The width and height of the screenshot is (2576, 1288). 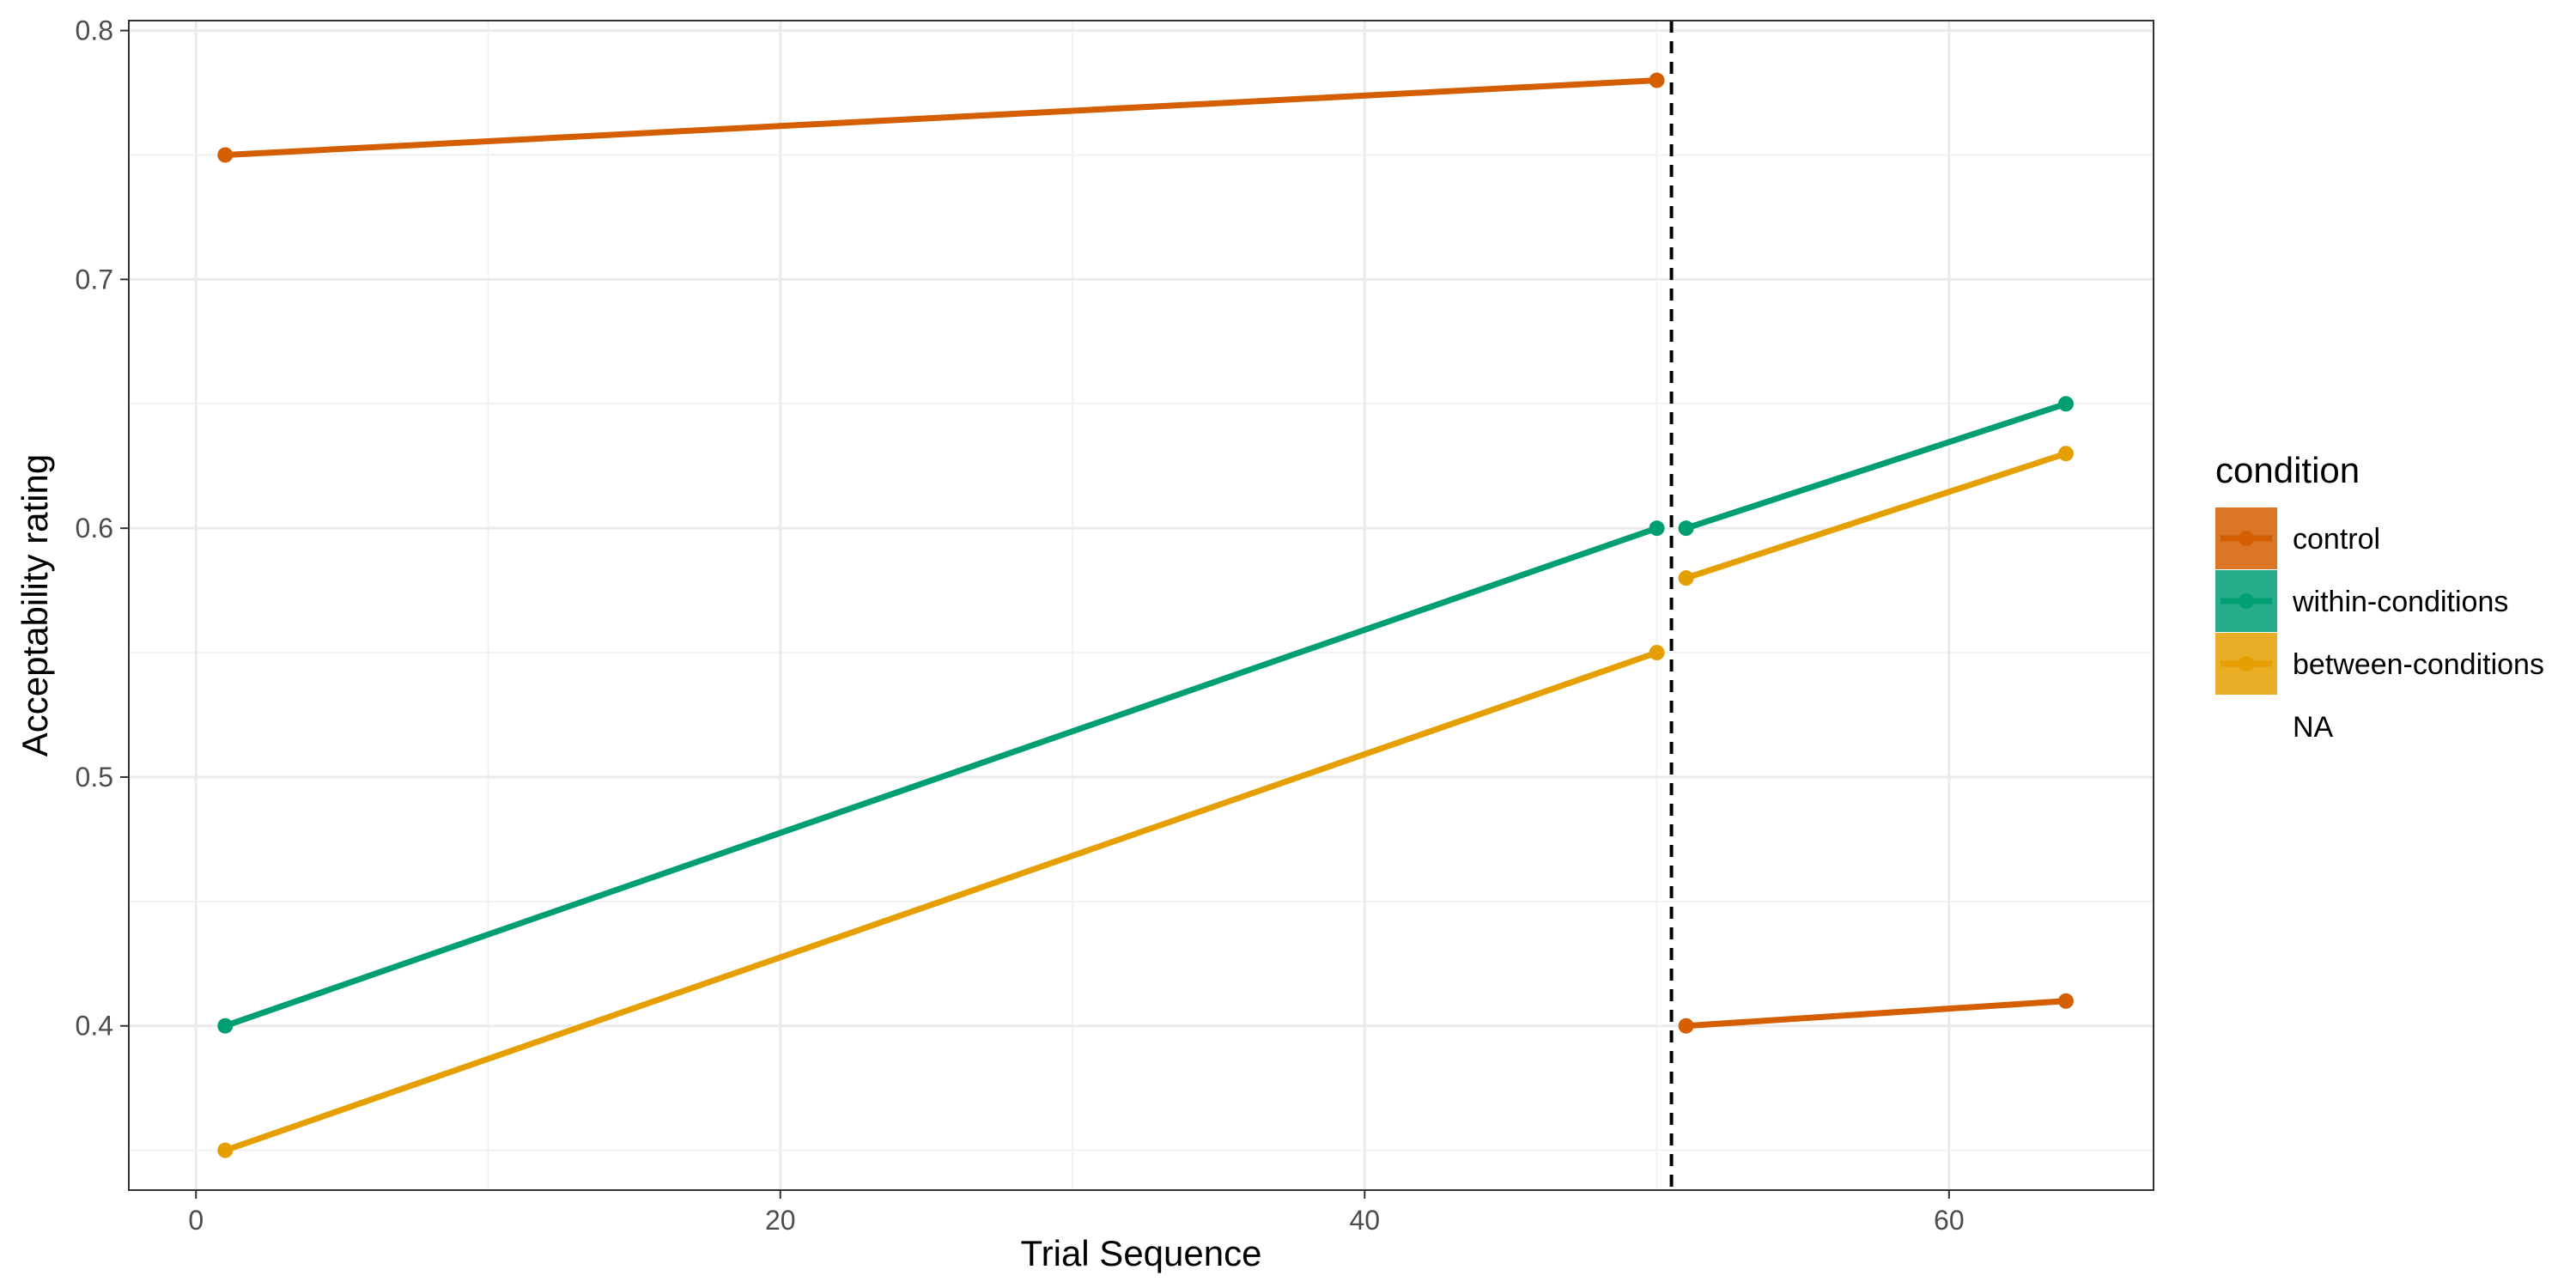 I want to click on series-line-within-conditions, so click(x=1877, y=466).